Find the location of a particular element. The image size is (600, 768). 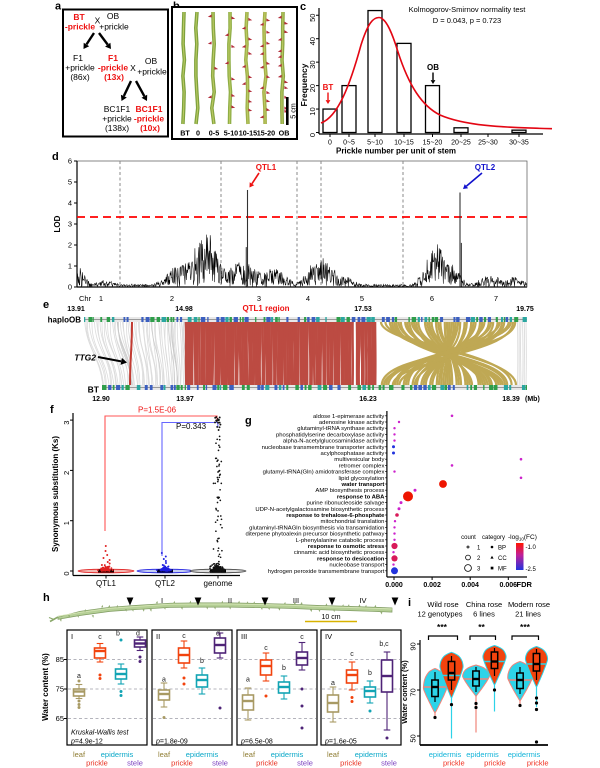

svg-text: QTL1 is located at coordinates (106, 583).